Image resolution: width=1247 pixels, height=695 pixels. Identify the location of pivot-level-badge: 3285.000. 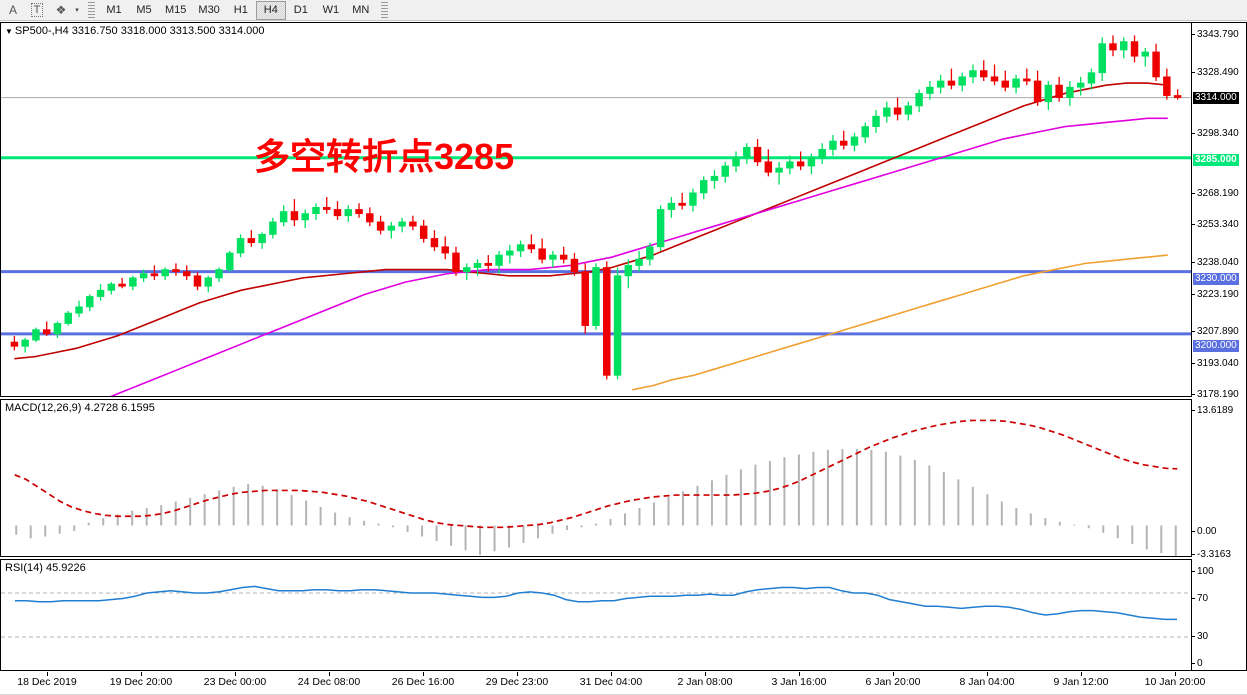
(1216, 160).